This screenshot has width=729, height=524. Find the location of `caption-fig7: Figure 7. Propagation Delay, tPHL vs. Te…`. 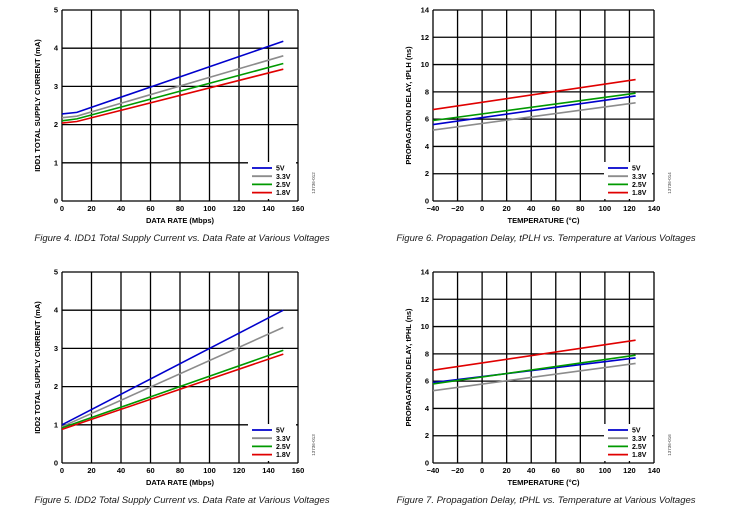

caption-fig7: Figure 7. Propagation Delay, tPHL vs. Te… is located at coordinates (546, 500).